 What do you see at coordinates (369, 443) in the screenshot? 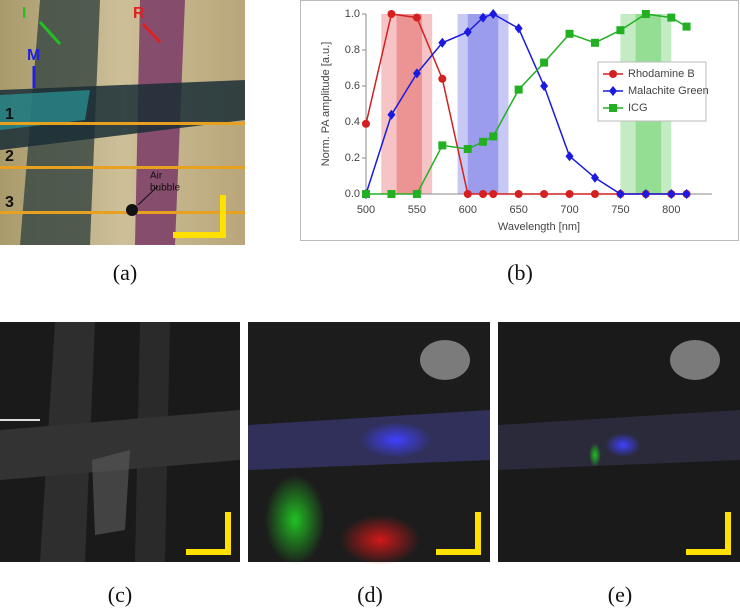
I see `image-d` at bounding box center [369, 443].